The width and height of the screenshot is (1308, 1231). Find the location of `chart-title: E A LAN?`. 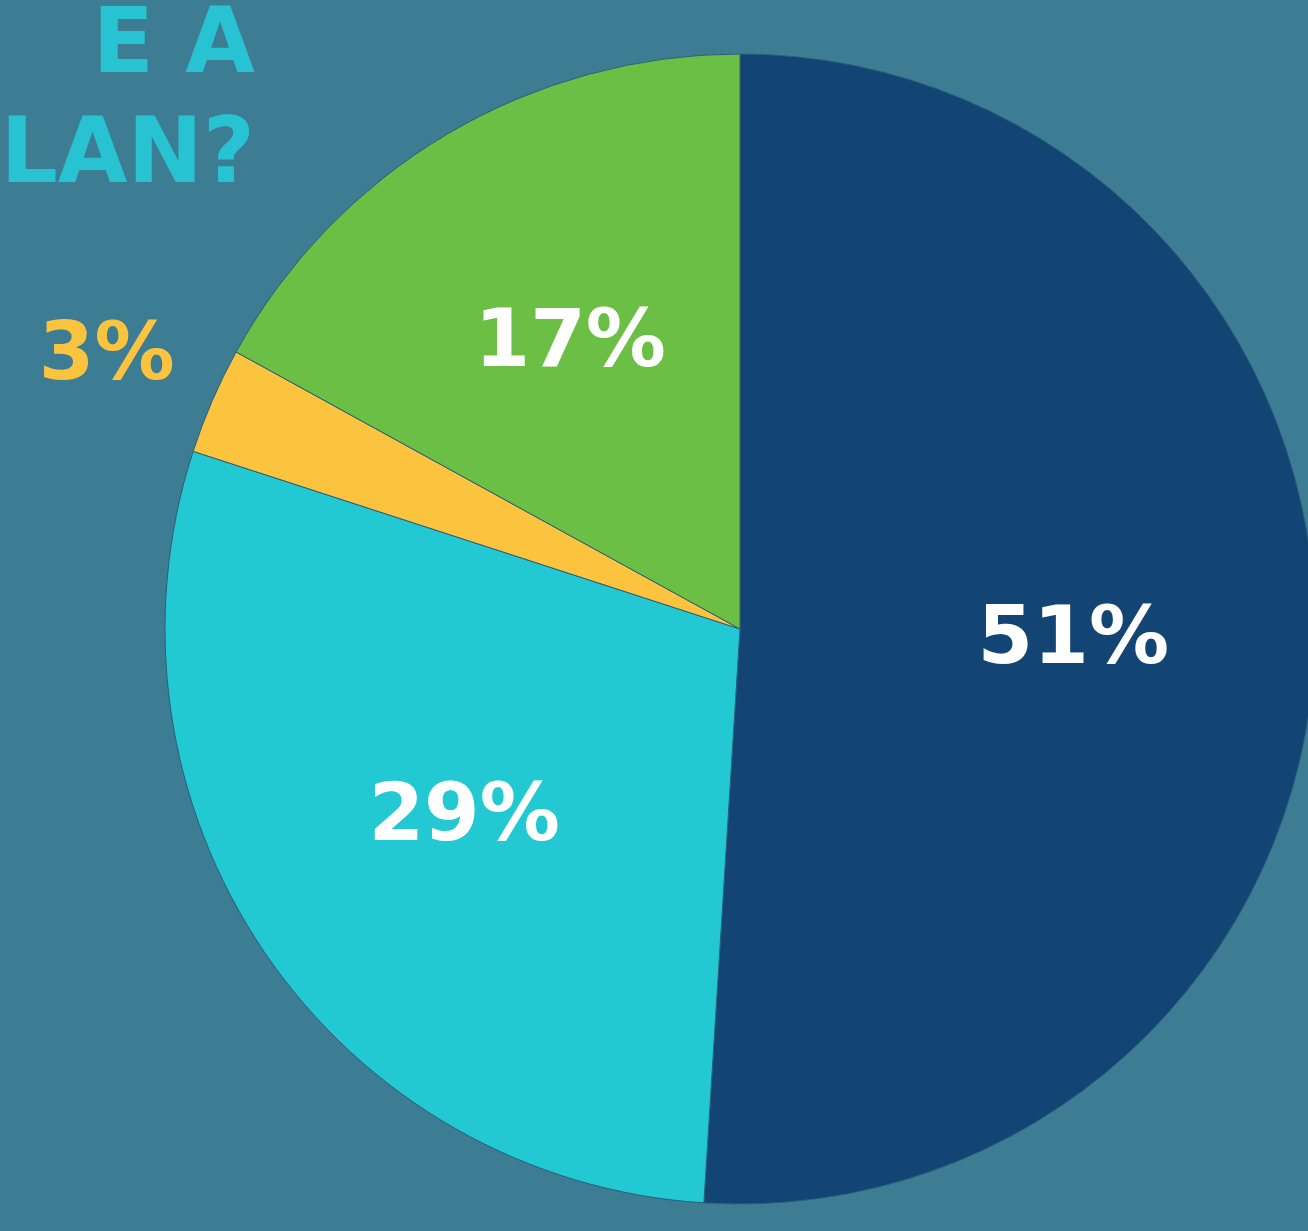

chart-title: E A LAN? is located at coordinates (128, 101).